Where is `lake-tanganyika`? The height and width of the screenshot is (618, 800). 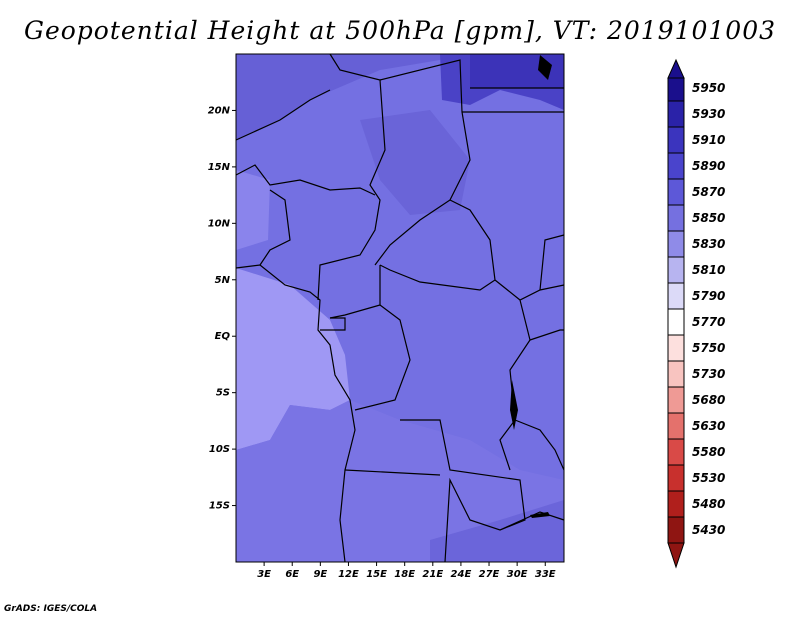 lake-tanganyika is located at coordinates (514, 405).